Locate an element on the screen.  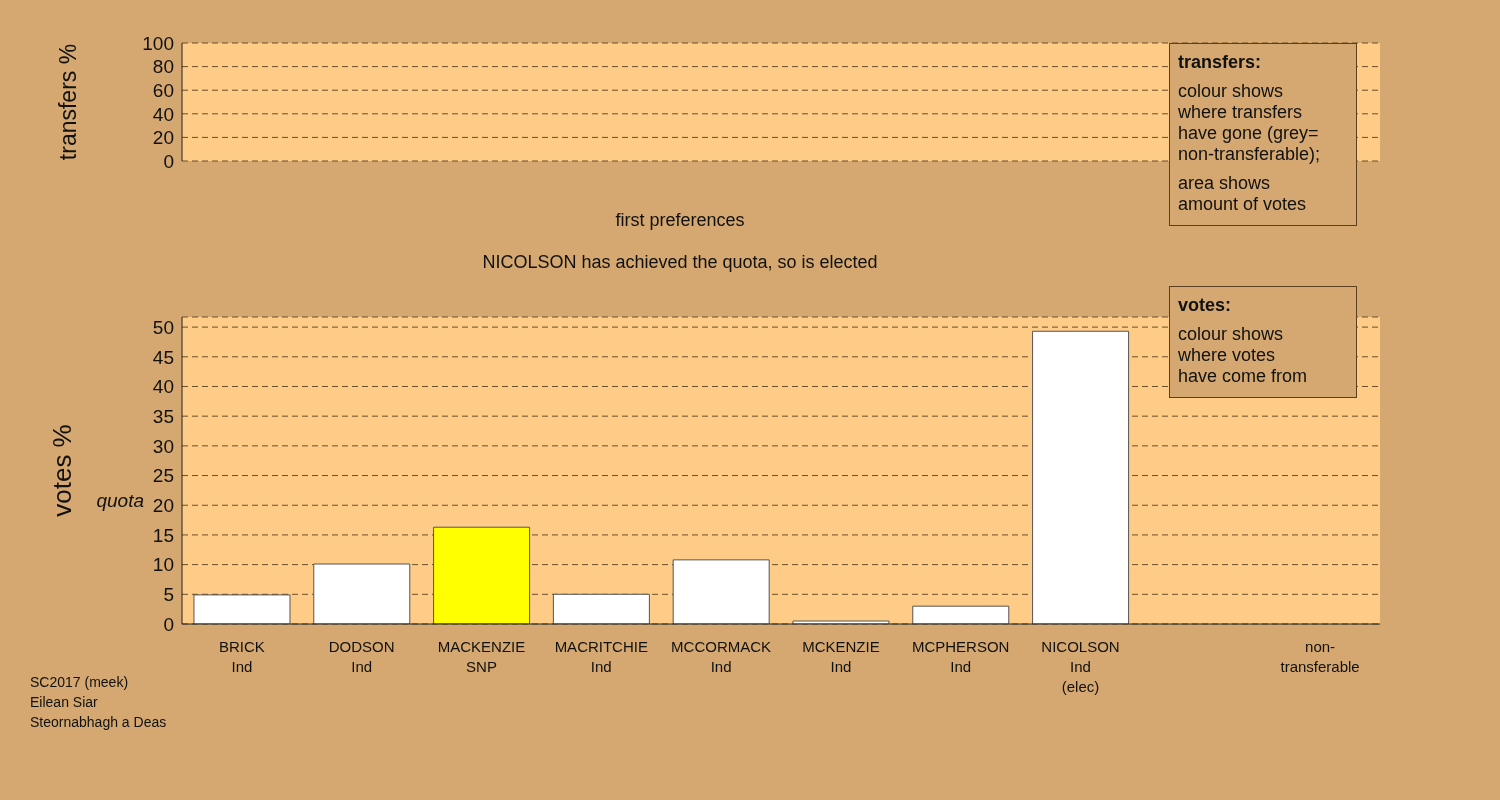
x-tick-label: MACRITCHIE Ind is located at coordinates (601, 656).